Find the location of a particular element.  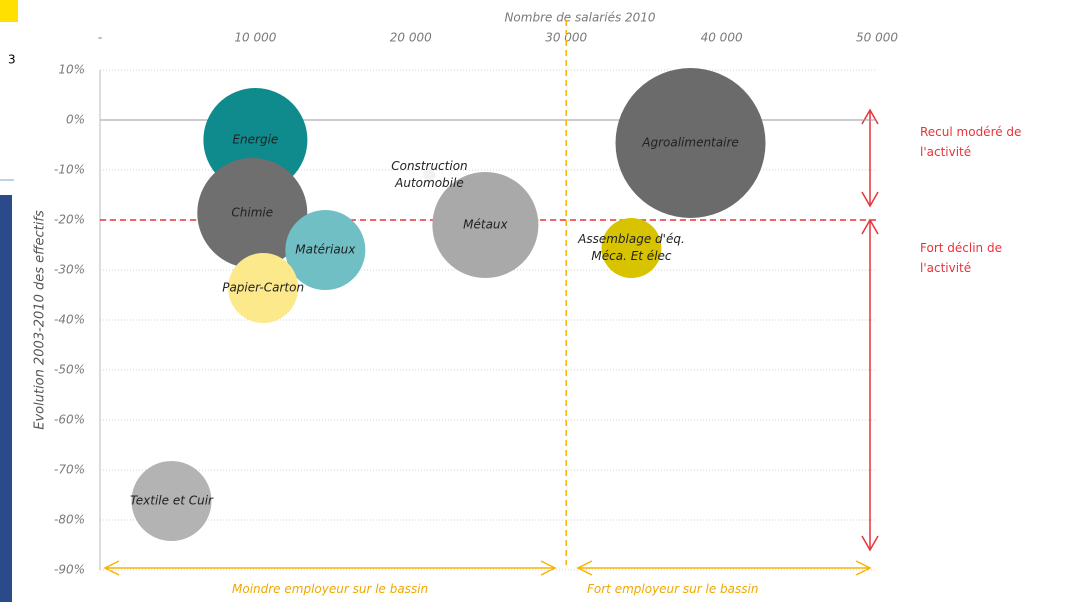

annotation: Fort employeur sur le bassin is located at coordinates (673, 589).